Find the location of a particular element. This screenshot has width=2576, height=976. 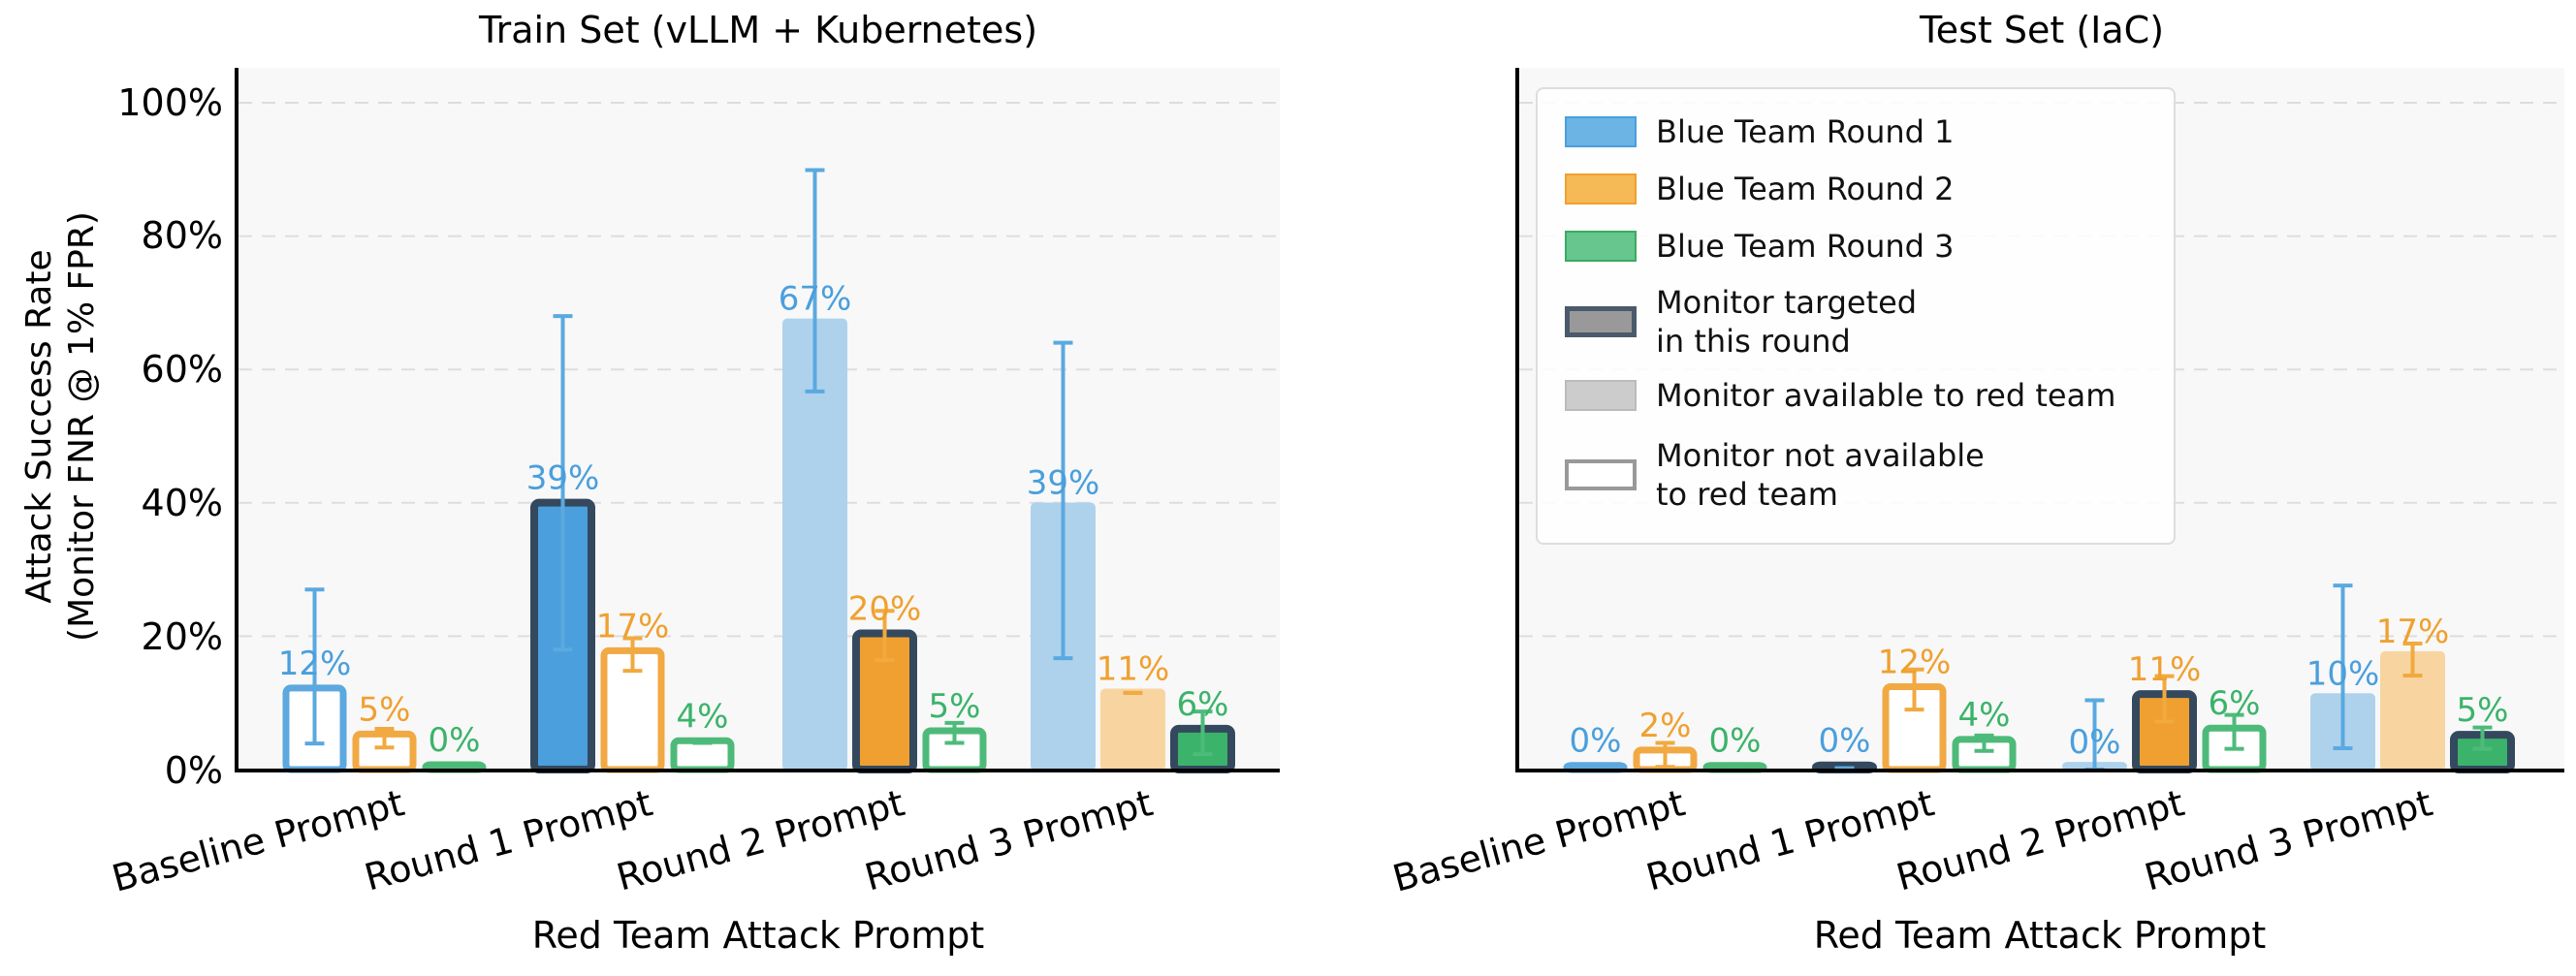

y-tick-100: 100% is located at coordinates (170, 102).